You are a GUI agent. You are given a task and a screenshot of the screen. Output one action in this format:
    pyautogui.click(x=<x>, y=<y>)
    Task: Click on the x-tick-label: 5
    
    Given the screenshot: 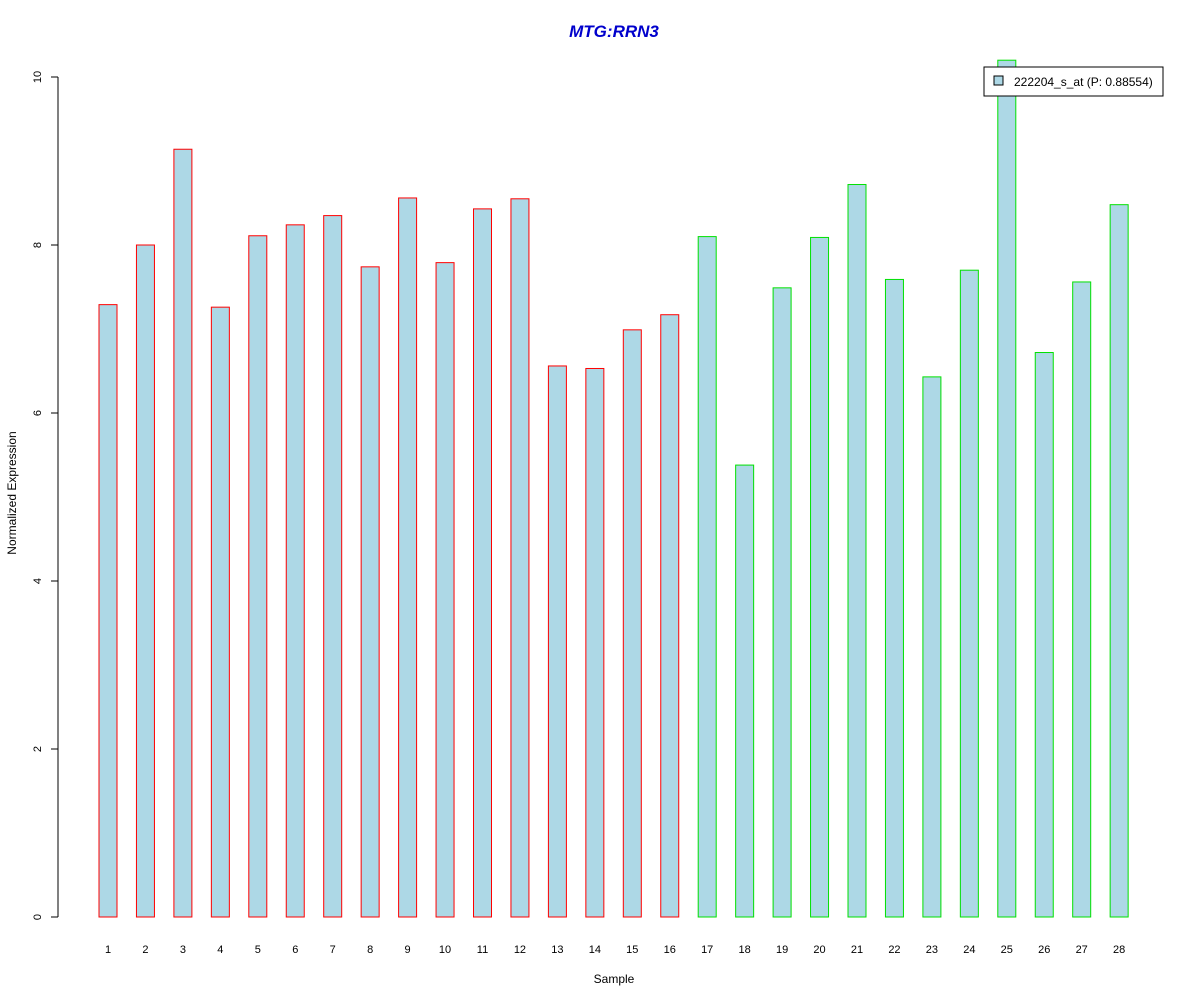 What is the action you would take?
    pyautogui.click(x=258, y=950)
    